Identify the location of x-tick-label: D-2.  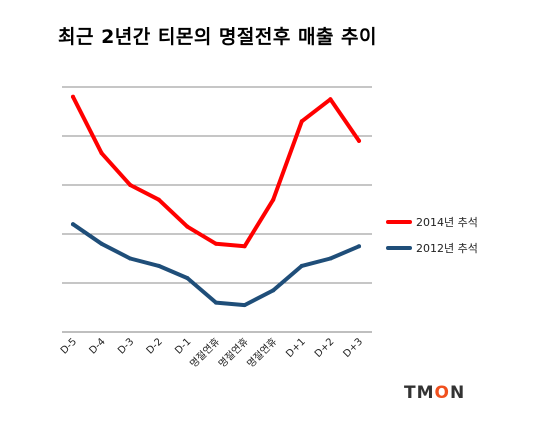
(155, 346).